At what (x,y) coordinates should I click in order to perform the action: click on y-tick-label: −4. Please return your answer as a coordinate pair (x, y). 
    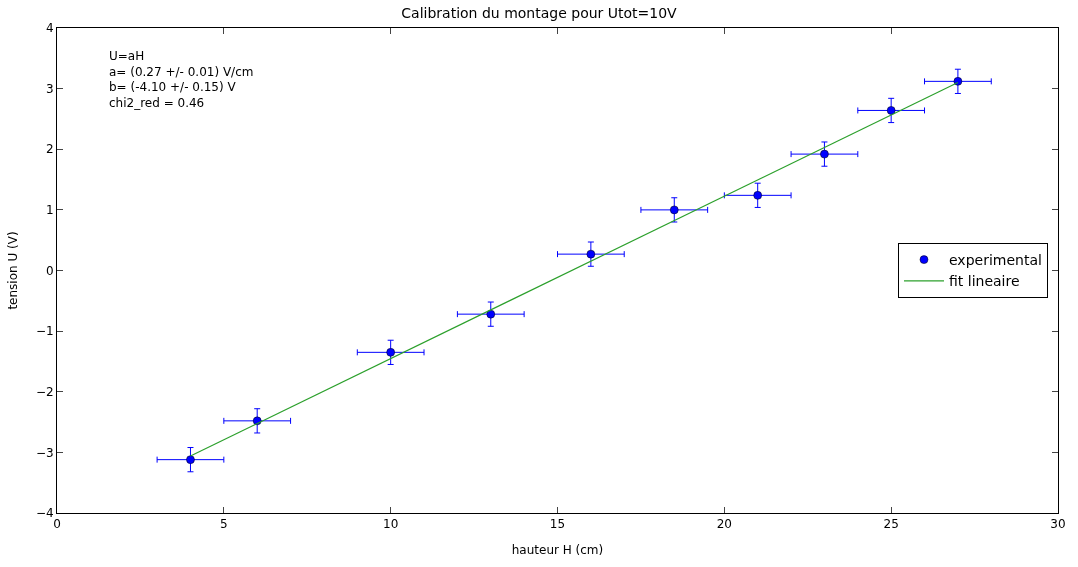
    Looking at the image, I should click on (44, 513).